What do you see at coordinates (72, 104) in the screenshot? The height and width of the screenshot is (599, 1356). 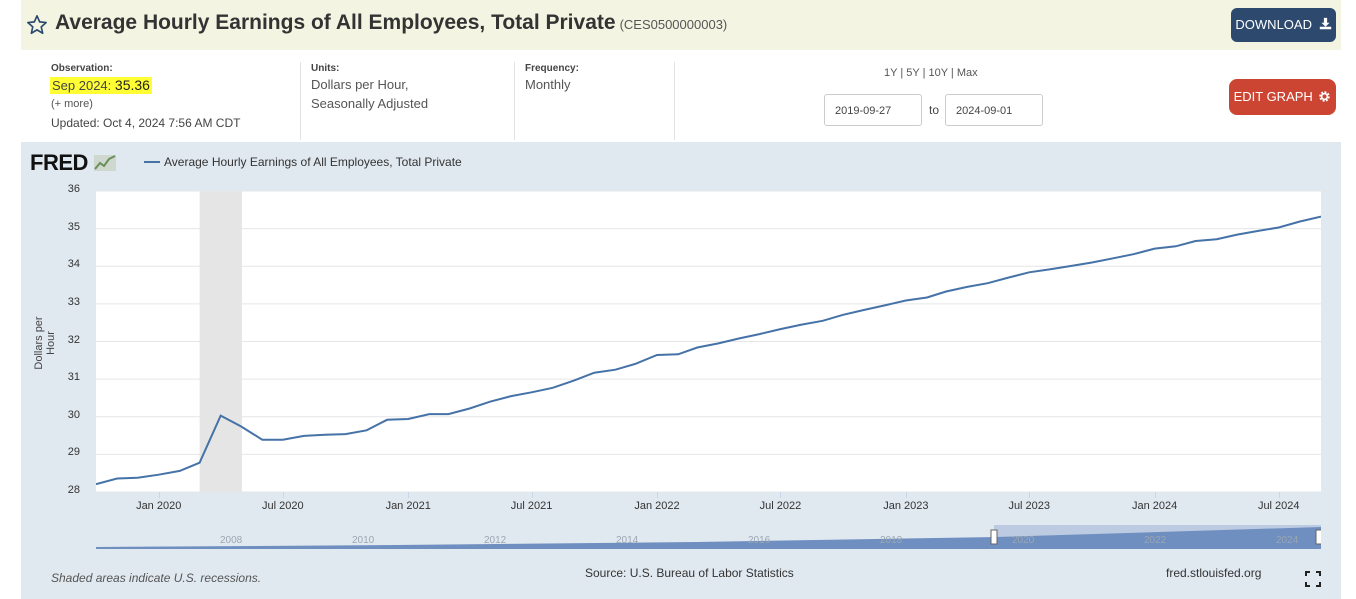 I see `more-observations-link: (+ more)` at bounding box center [72, 104].